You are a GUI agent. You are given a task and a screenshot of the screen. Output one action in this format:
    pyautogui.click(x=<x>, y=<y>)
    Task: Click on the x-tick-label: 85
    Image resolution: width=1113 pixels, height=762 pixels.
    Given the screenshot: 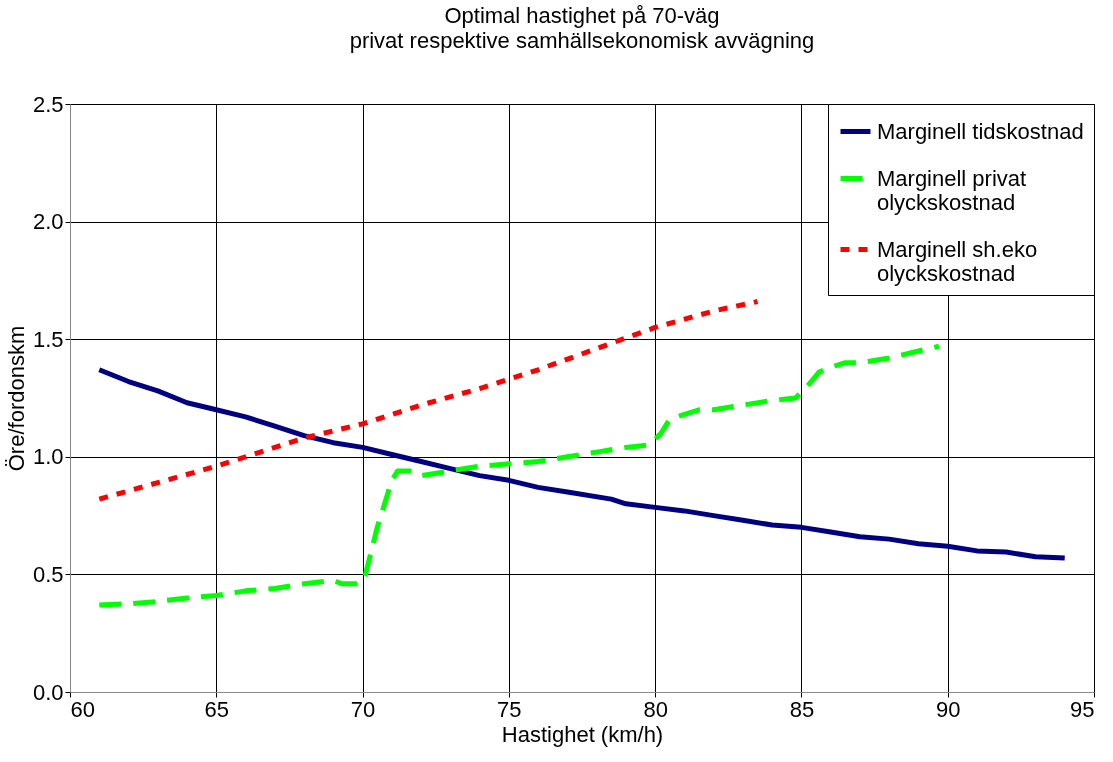 What is the action you would take?
    pyautogui.click(x=802, y=709)
    